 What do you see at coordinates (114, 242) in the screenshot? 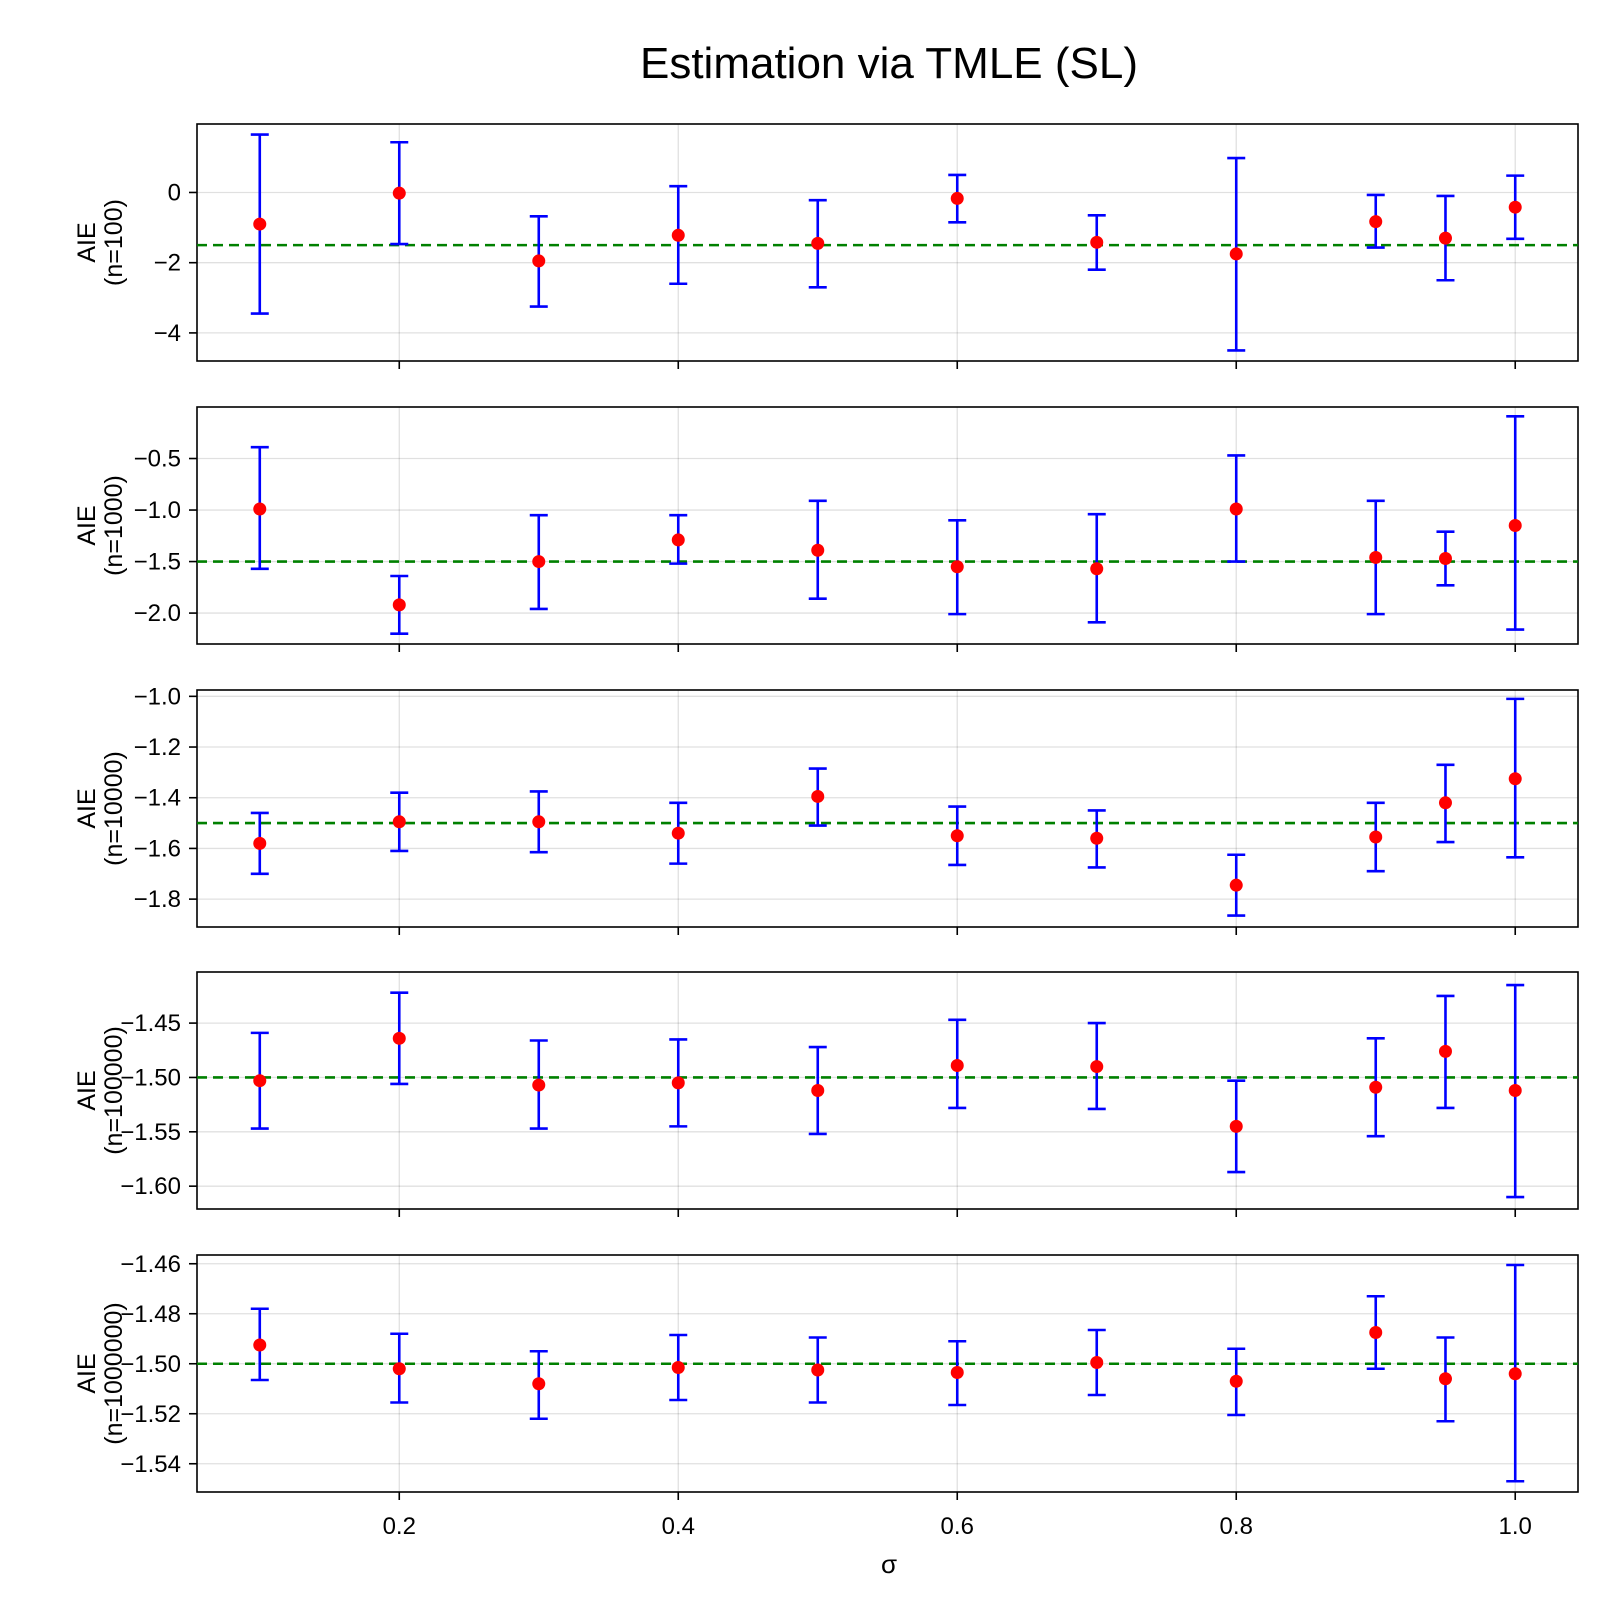
I see `y-axis-sublabel: (n=100)` at bounding box center [114, 242].